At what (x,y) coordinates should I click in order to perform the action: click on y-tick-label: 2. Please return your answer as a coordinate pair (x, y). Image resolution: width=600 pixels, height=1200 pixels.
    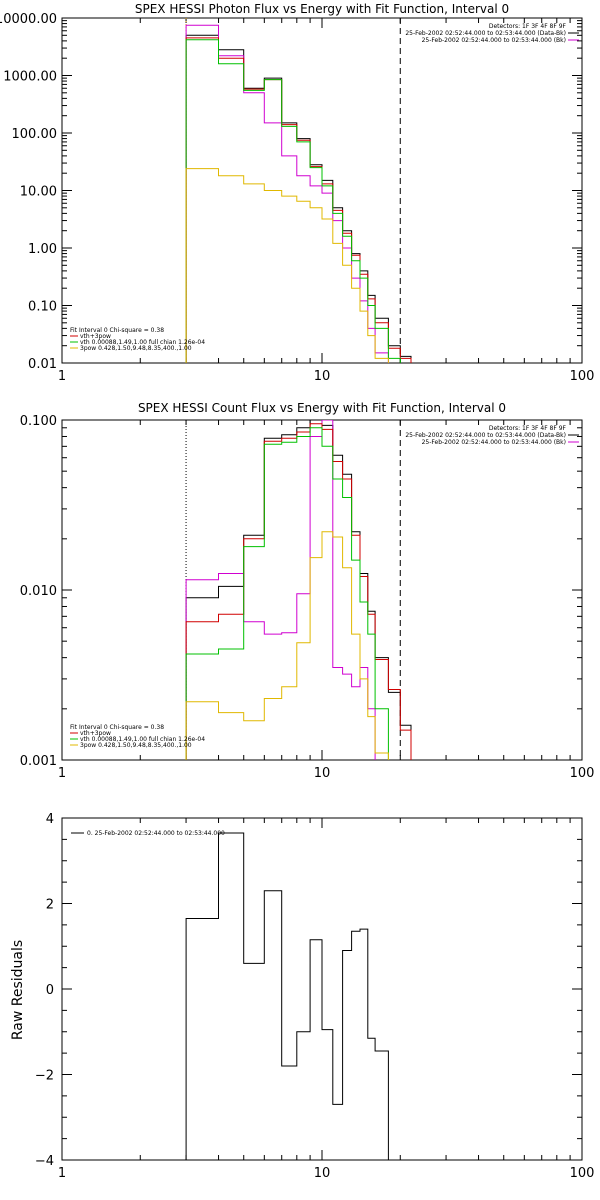
    Looking at the image, I should click on (50, 905).